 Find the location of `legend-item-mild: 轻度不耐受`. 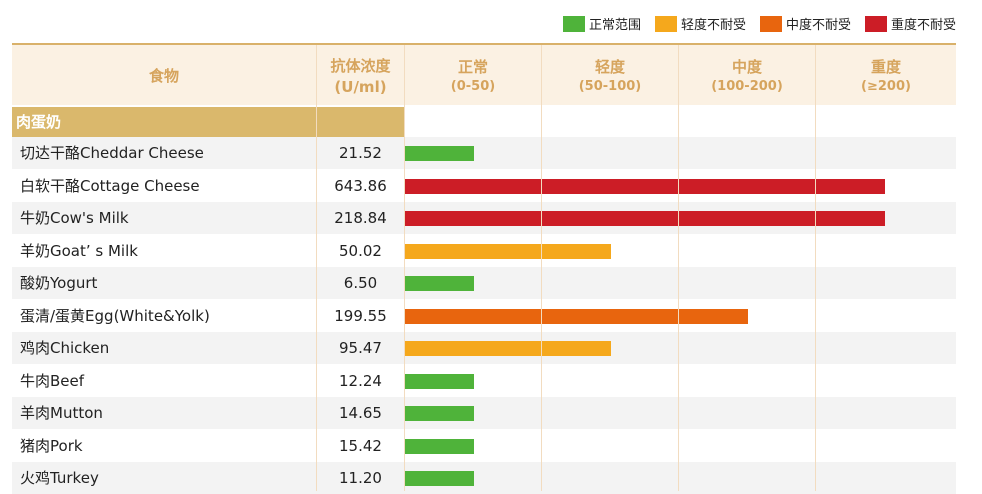

legend-item-mild: 轻度不耐受 is located at coordinates (700, 23).